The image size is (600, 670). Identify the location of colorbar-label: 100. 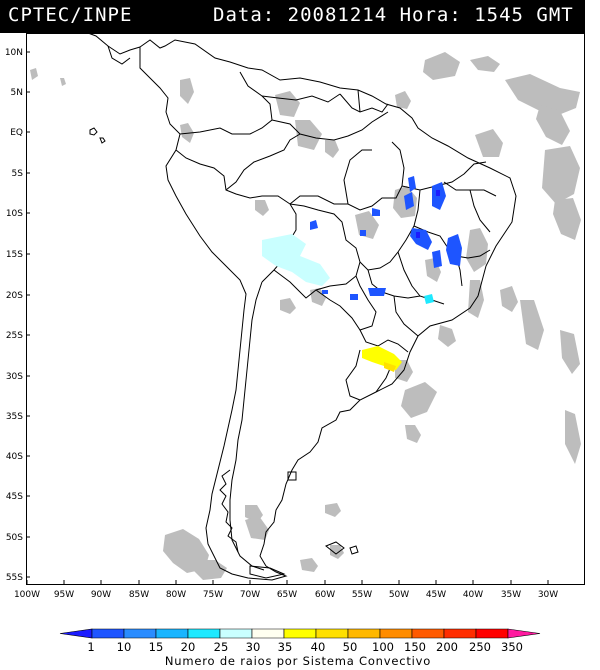
(383, 647).